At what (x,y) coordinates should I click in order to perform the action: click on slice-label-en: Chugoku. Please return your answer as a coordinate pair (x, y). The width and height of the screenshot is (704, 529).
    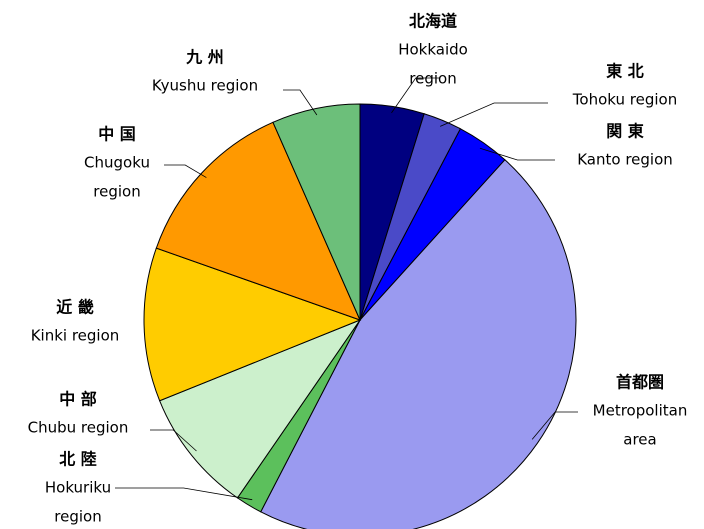
    Looking at the image, I should click on (117, 163).